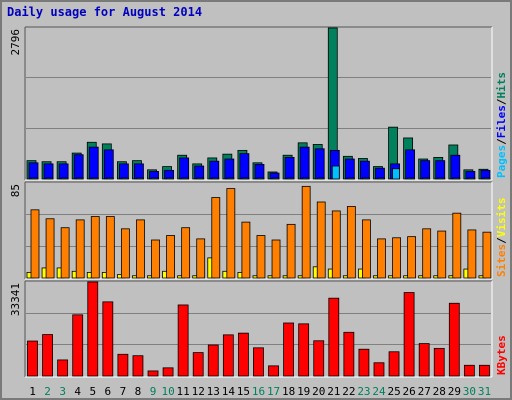 Image resolution: width=512 pixels, height=400 pixels. What do you see at coordinates (363, 391) in the screenshot?
I see `x-tick-label-23: 23` at bounding box center [363, 391].